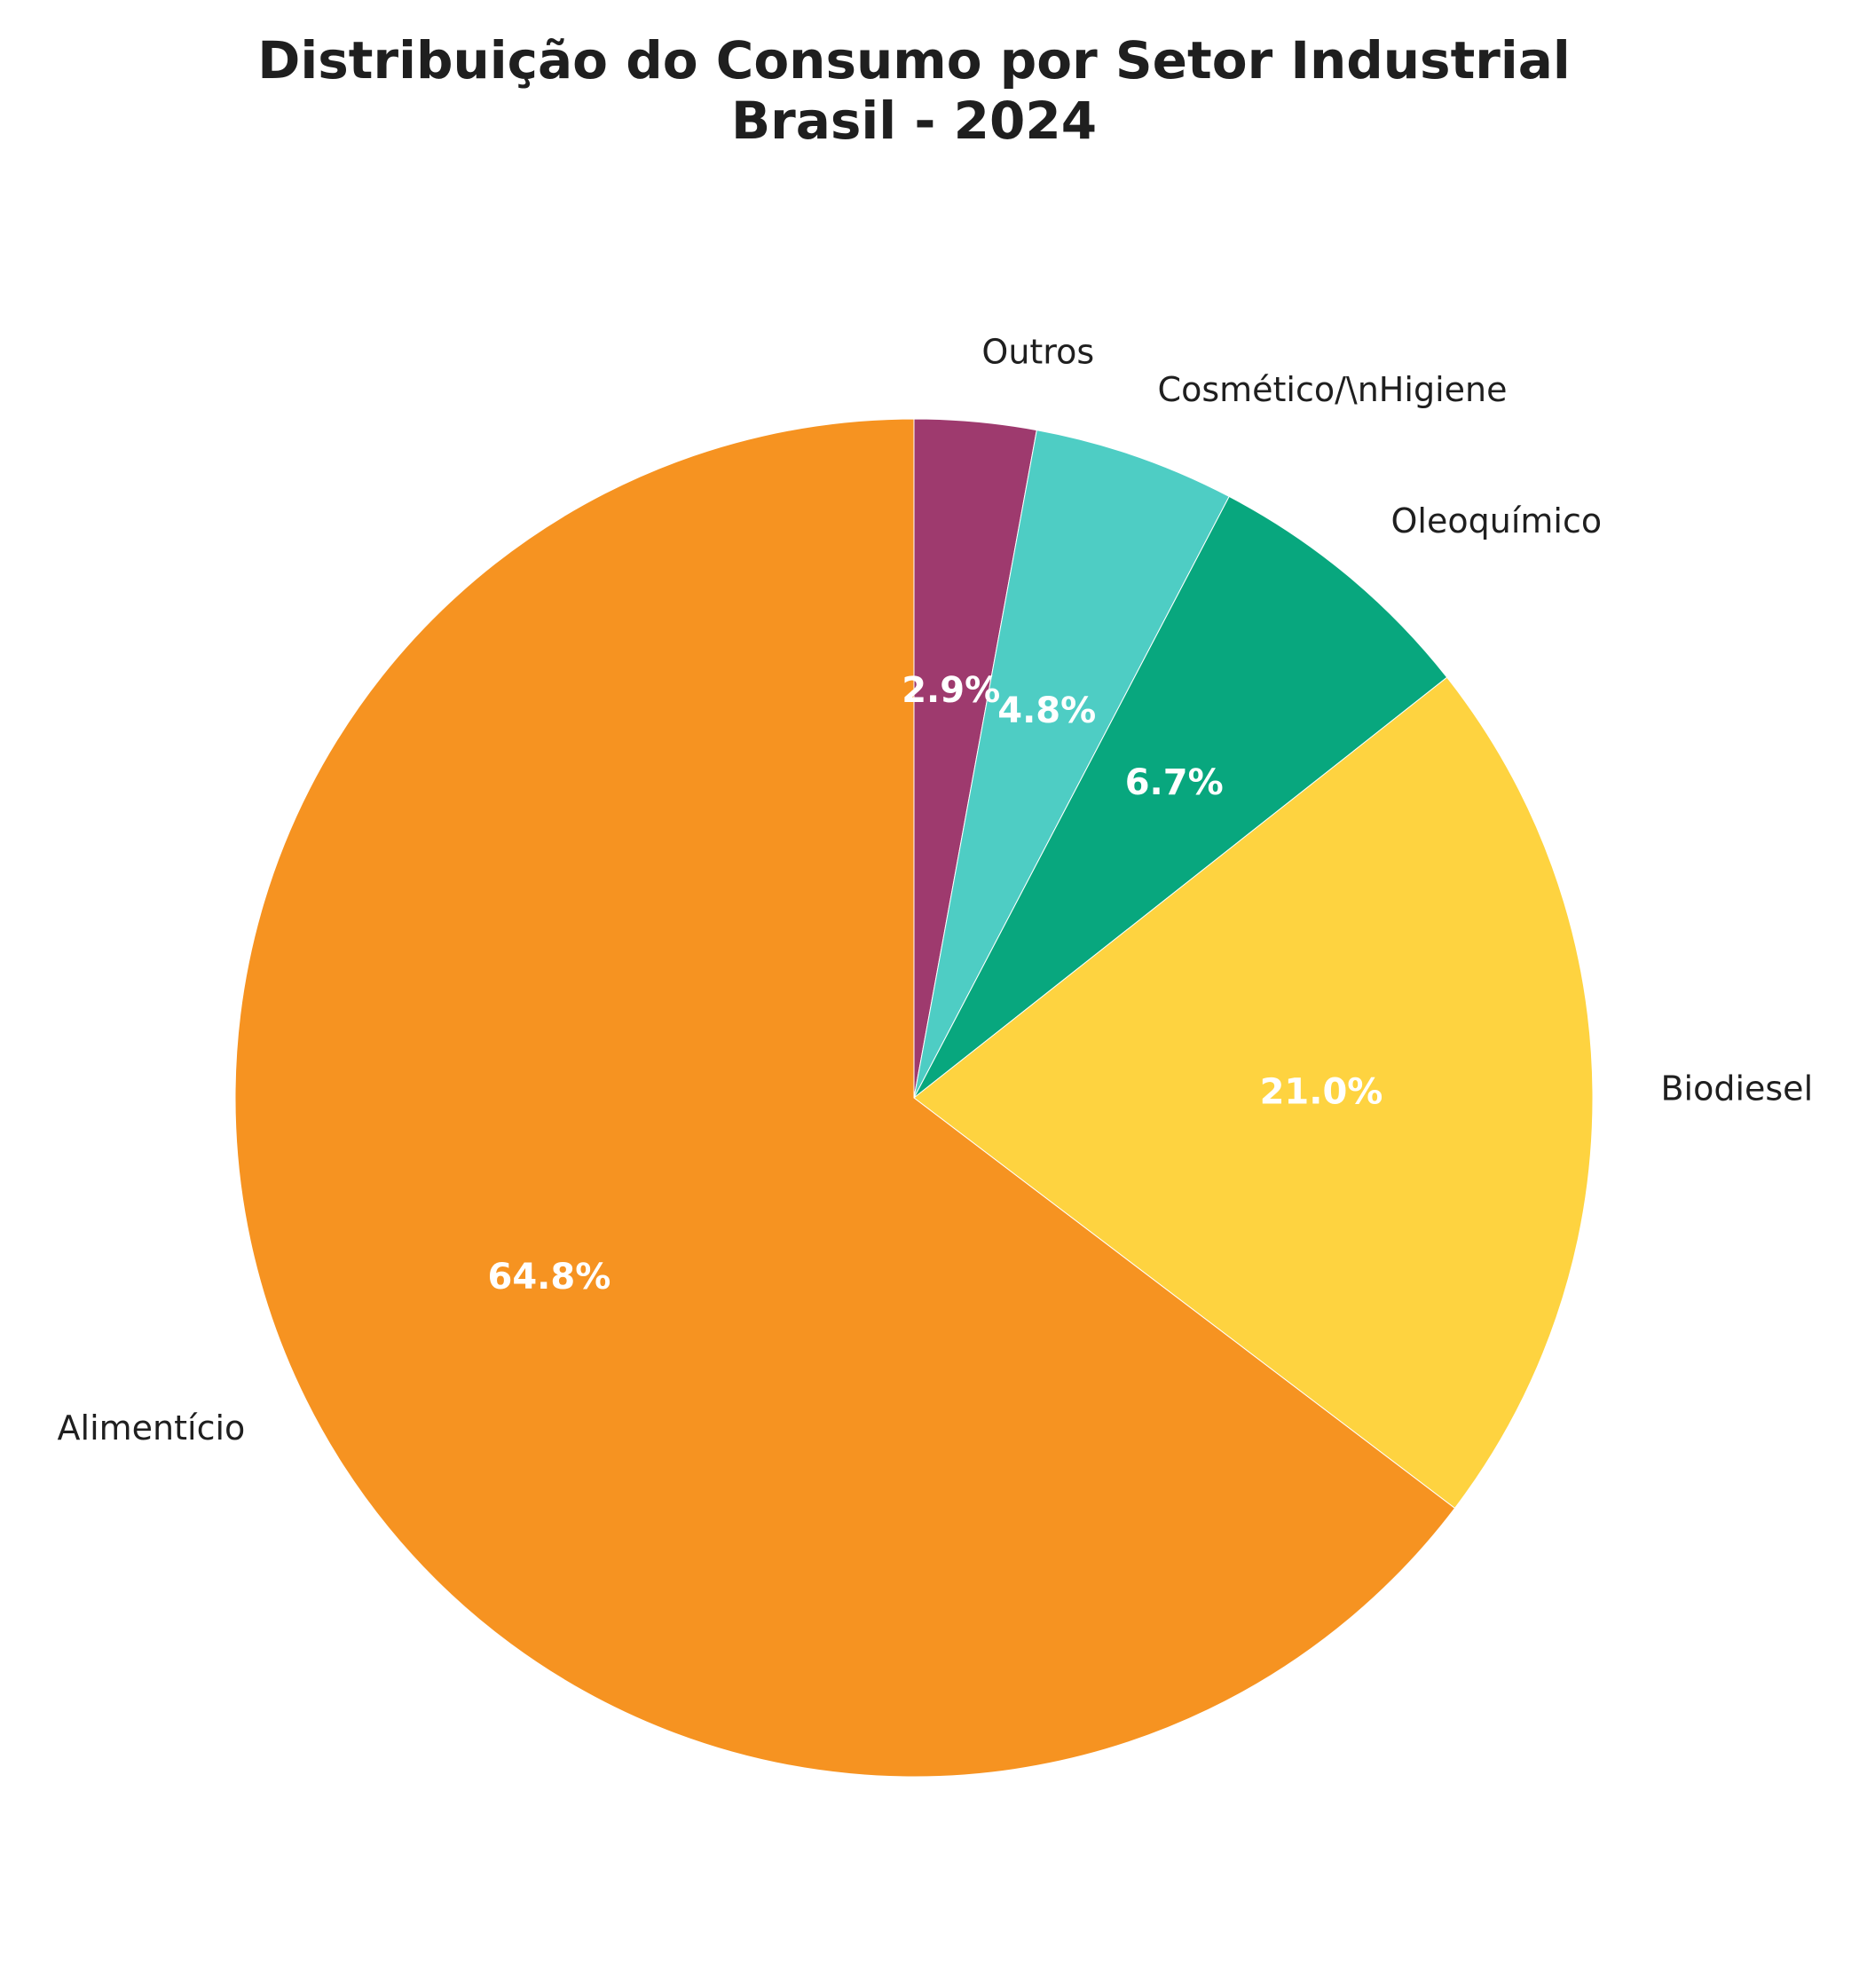 The width and height of the screenshot is (1867, 1988). What do you see at coordinates (1037, 351) in the screenshot?
I see `slice-label-outros: Outros` at bounding box center [1037, 351].